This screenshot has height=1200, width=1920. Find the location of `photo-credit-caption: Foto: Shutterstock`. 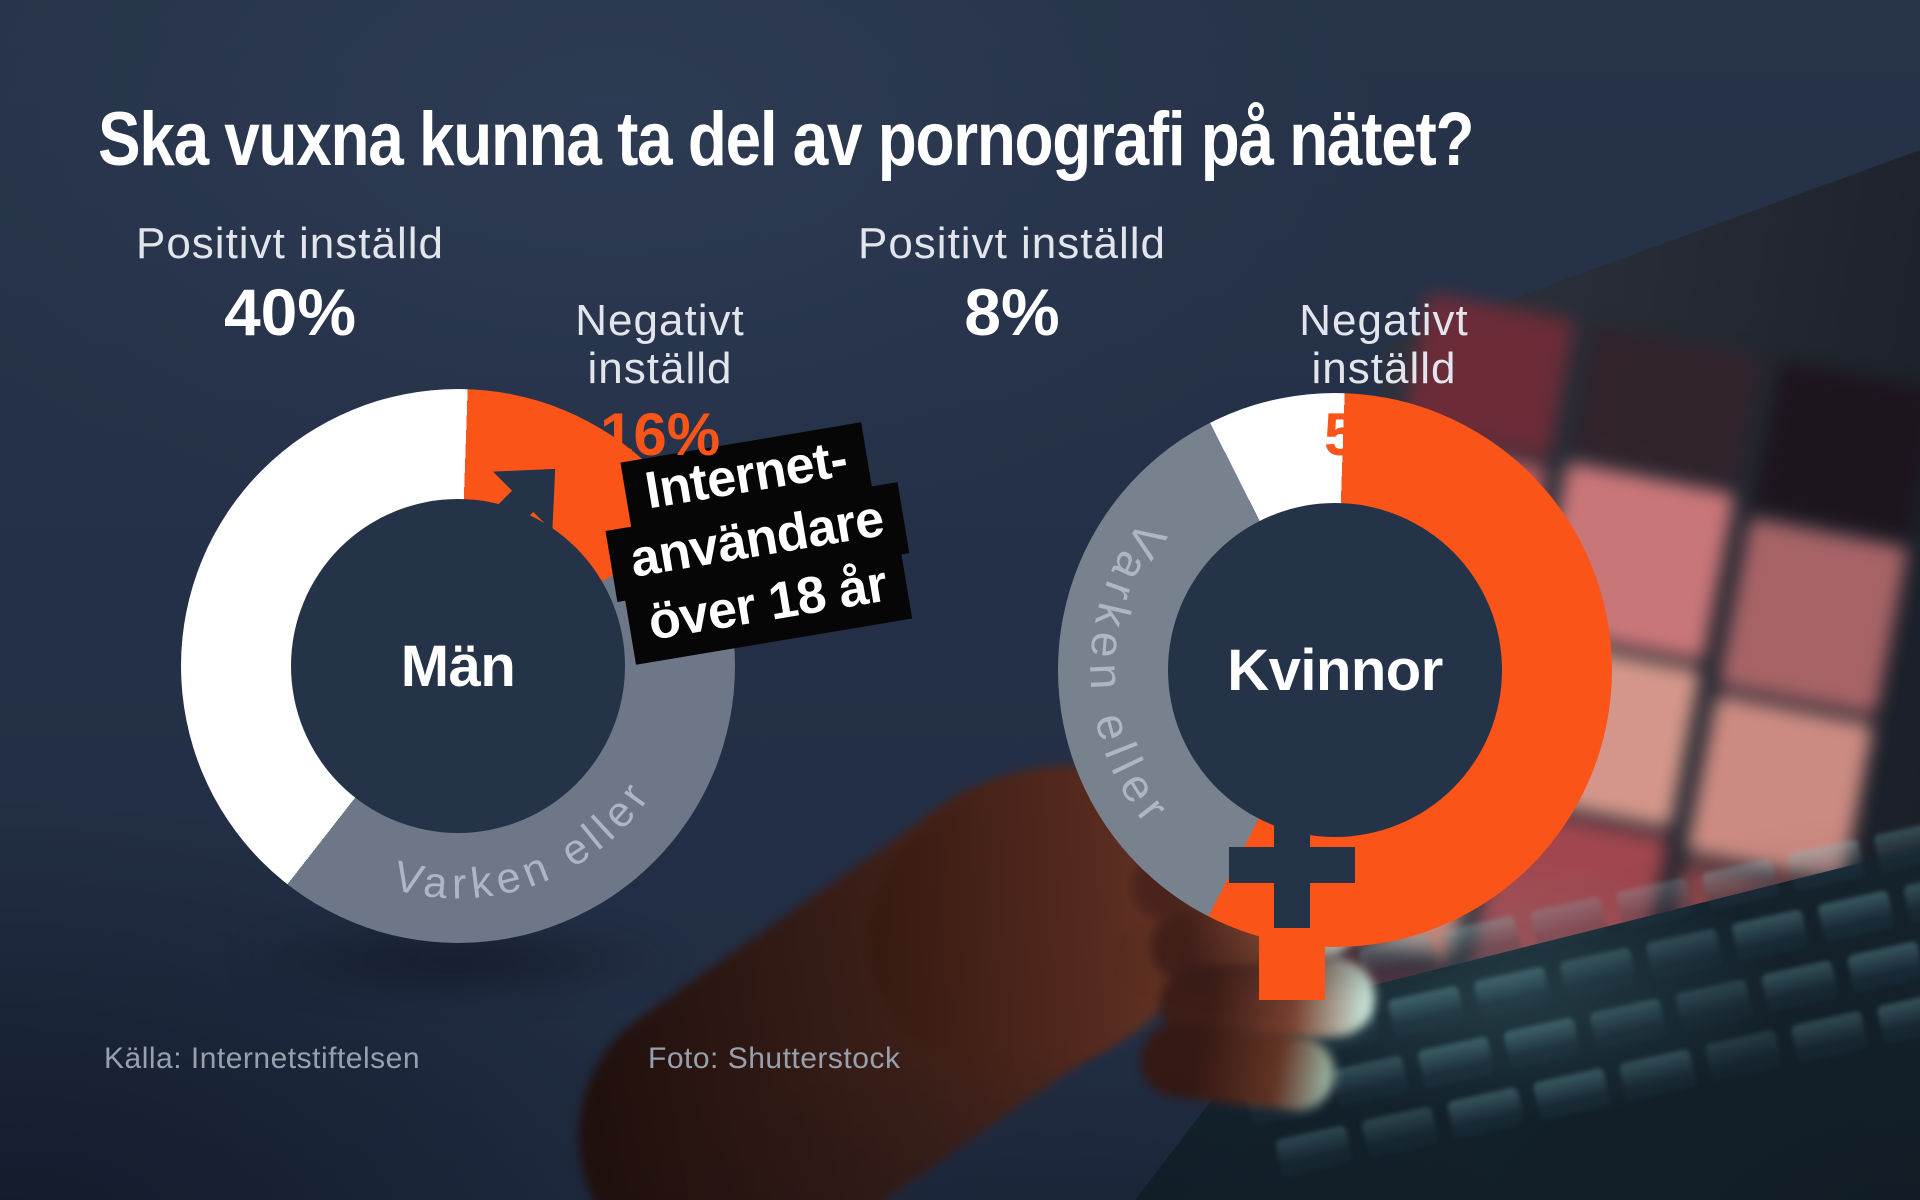

photo-credit-caption: Foto: Shutterstock is located at coordinates (774, 1058).